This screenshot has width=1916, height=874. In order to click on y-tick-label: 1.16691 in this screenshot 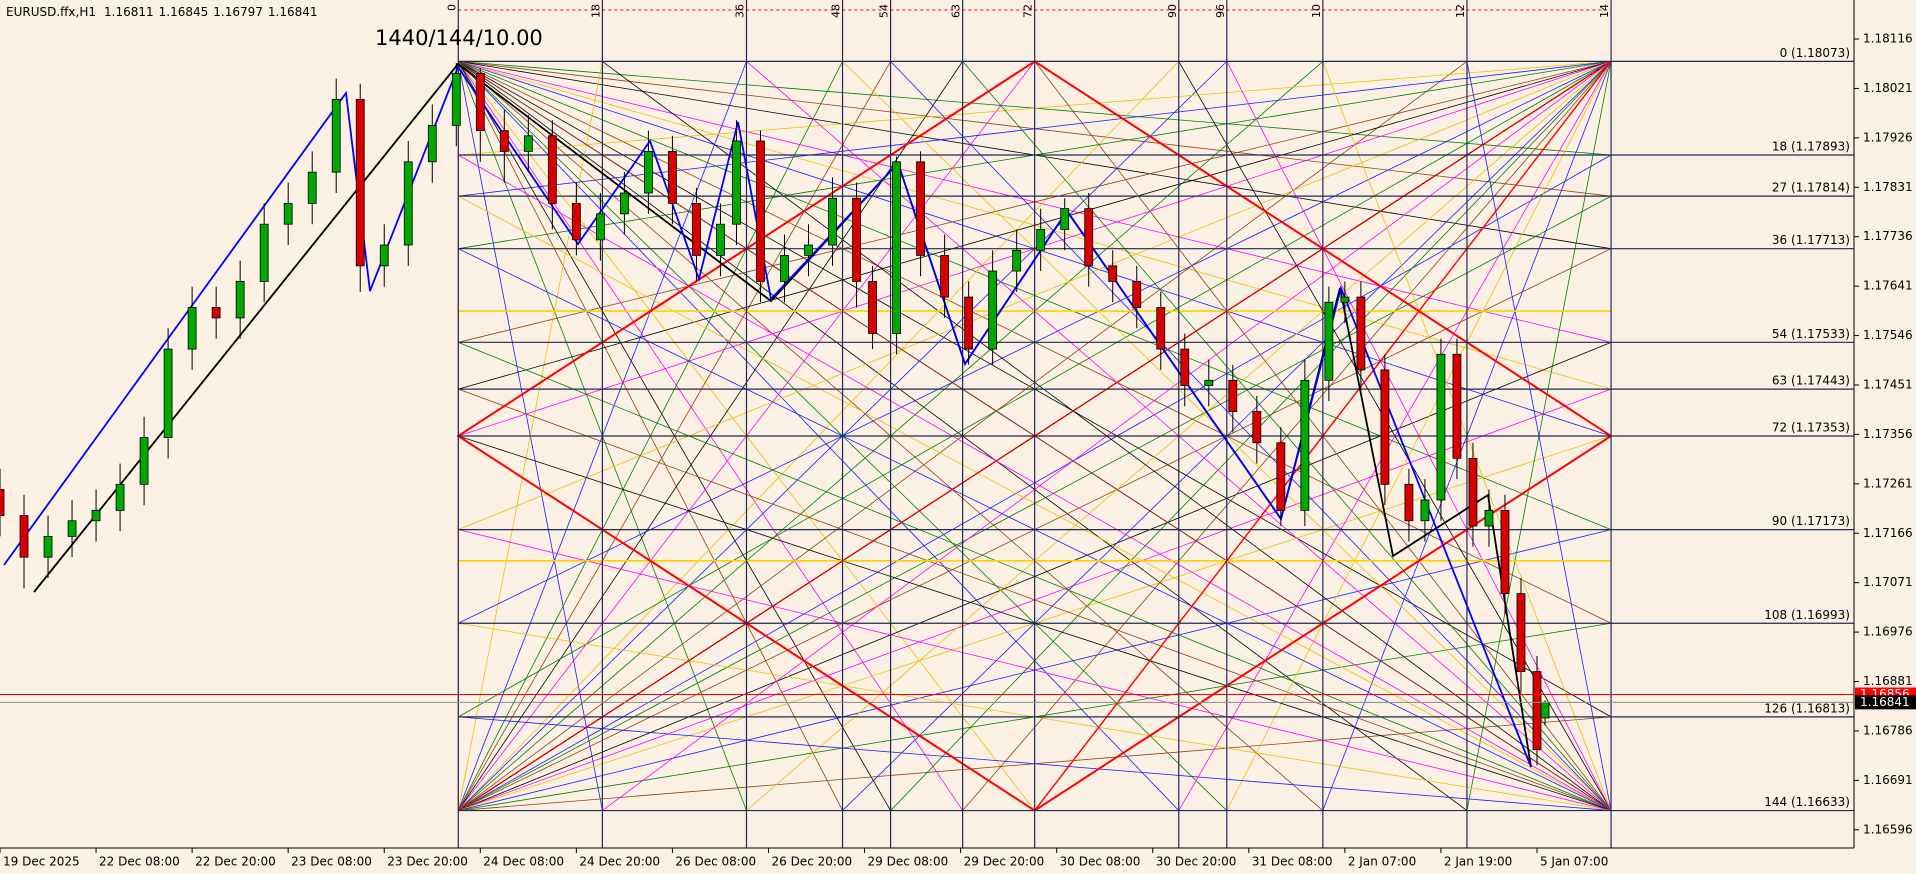, I will do `click(1888, 780)`.